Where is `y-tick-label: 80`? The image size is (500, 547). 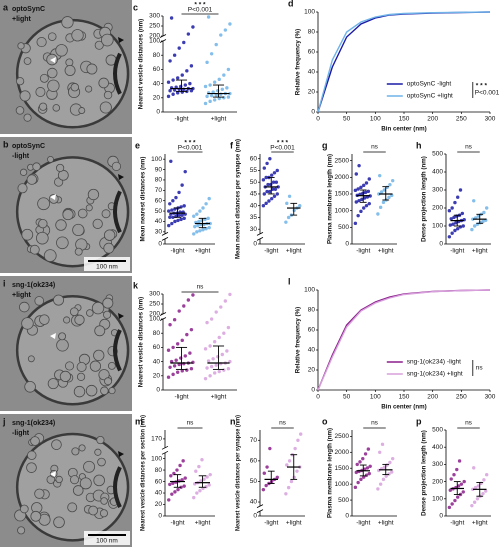 y-tick-label: 80 is located at coordinates (159, 180).